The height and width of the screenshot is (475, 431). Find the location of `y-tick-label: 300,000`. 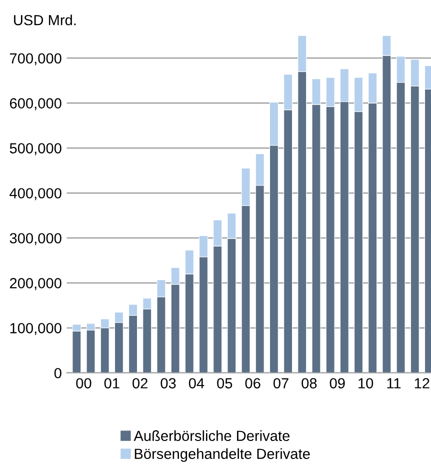

y-tick-label: 300,000 is located at coordinates (36, 239).